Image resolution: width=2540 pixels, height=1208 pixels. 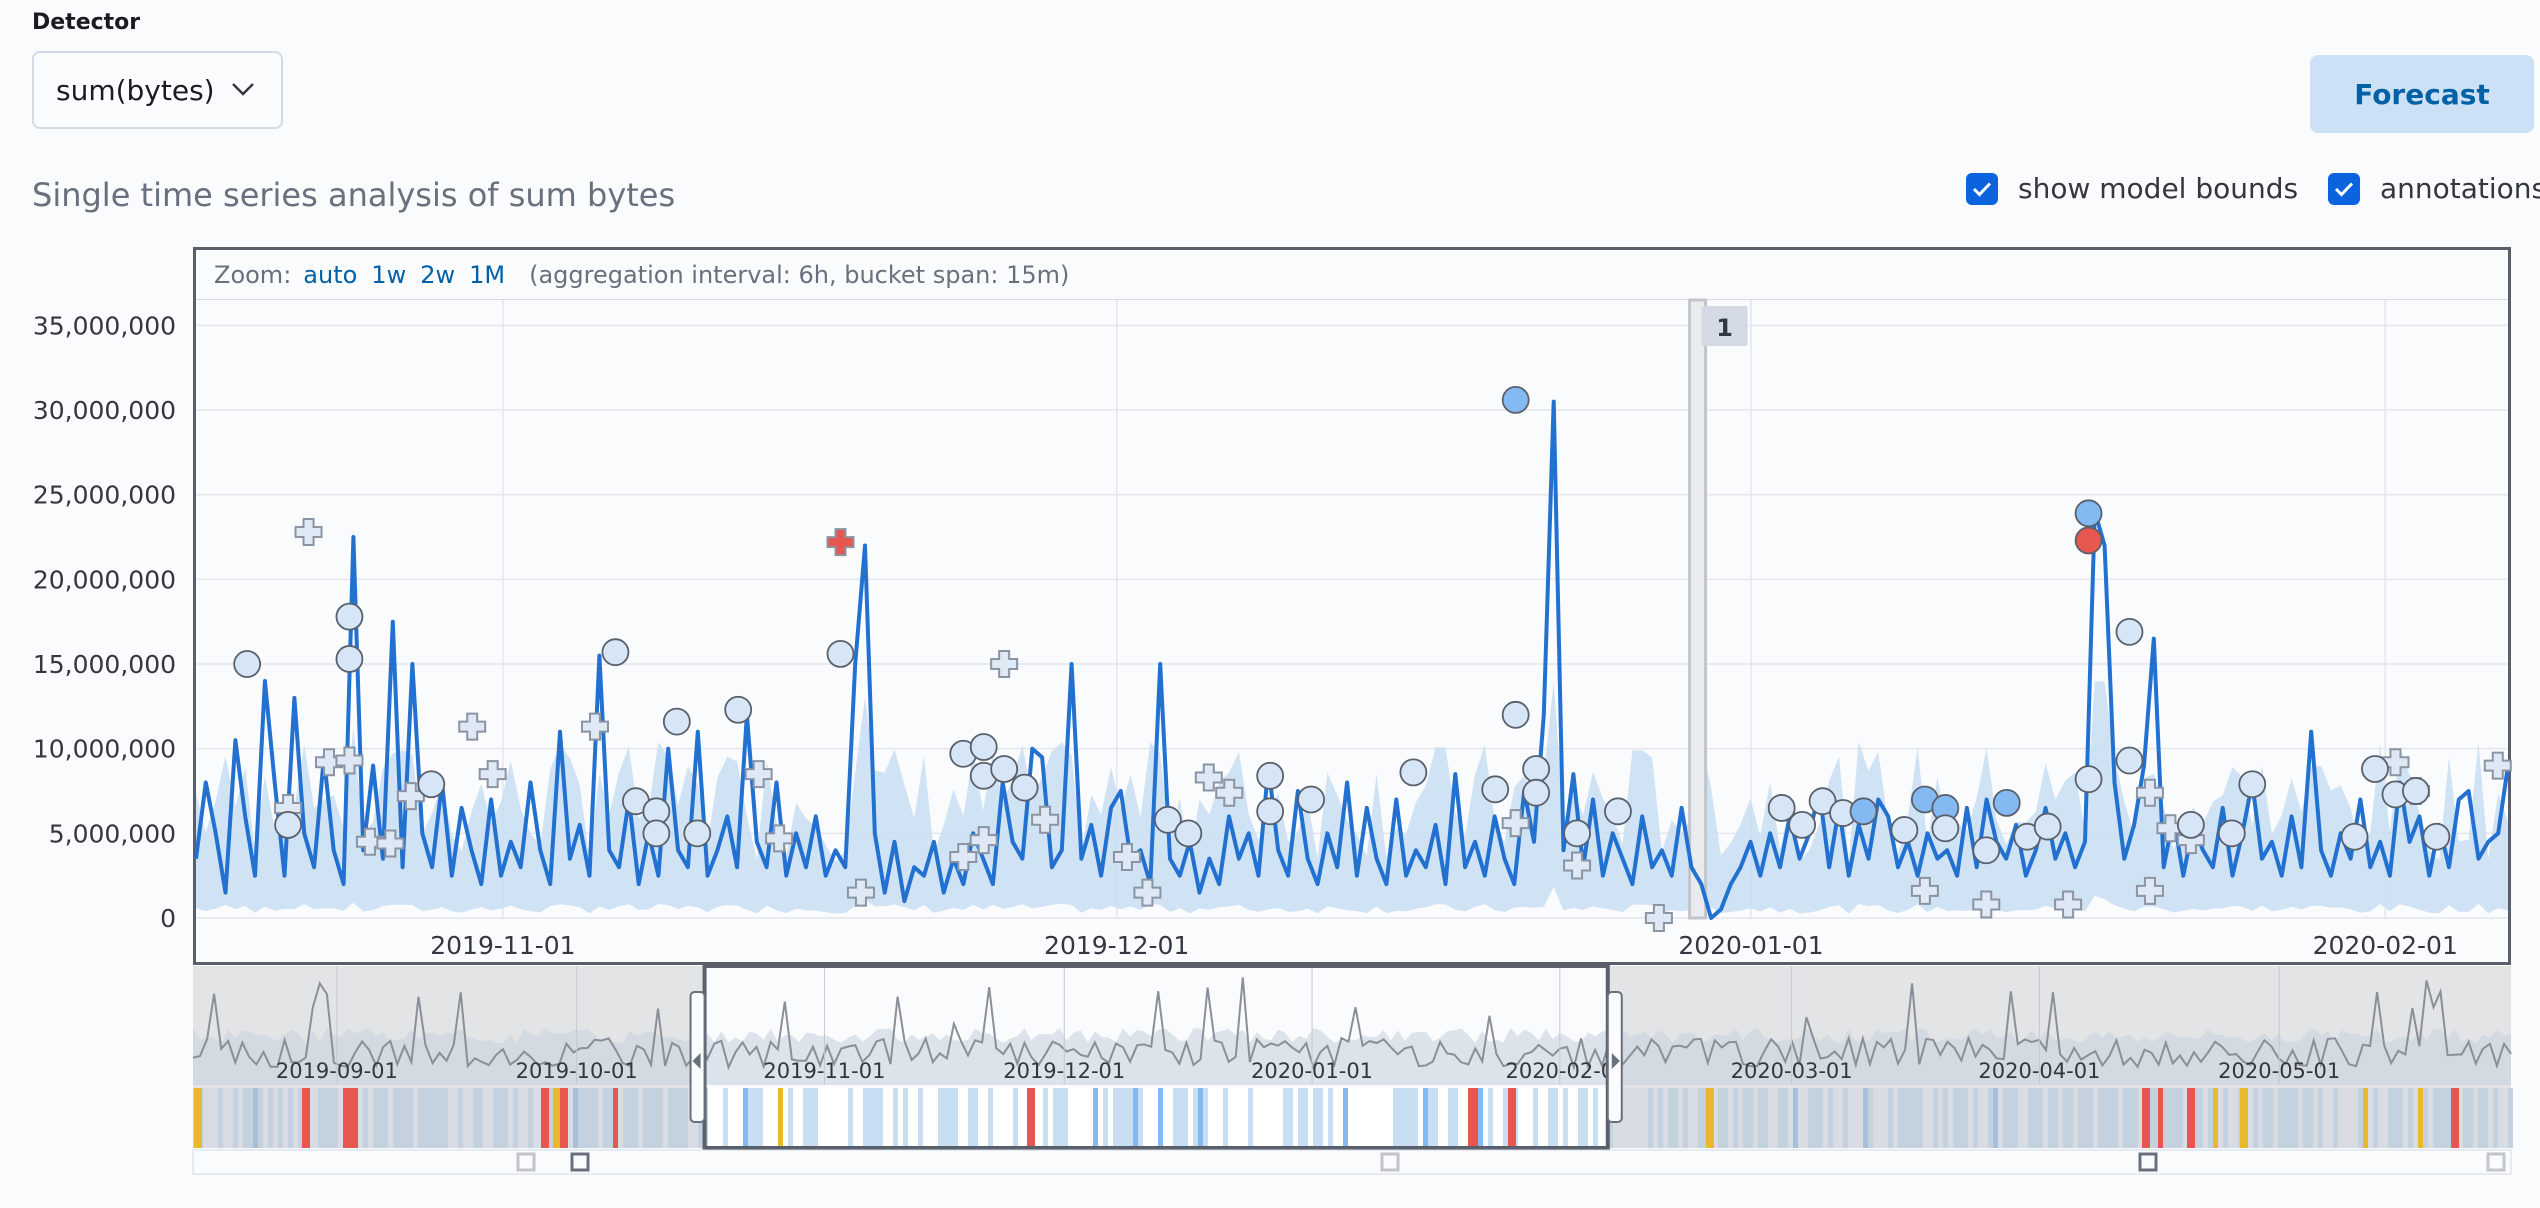 What do you see at coordinates (389, 274) in the screenshot?
I see `zoom-1w-link: 1w` at bounding box center [389, 274].